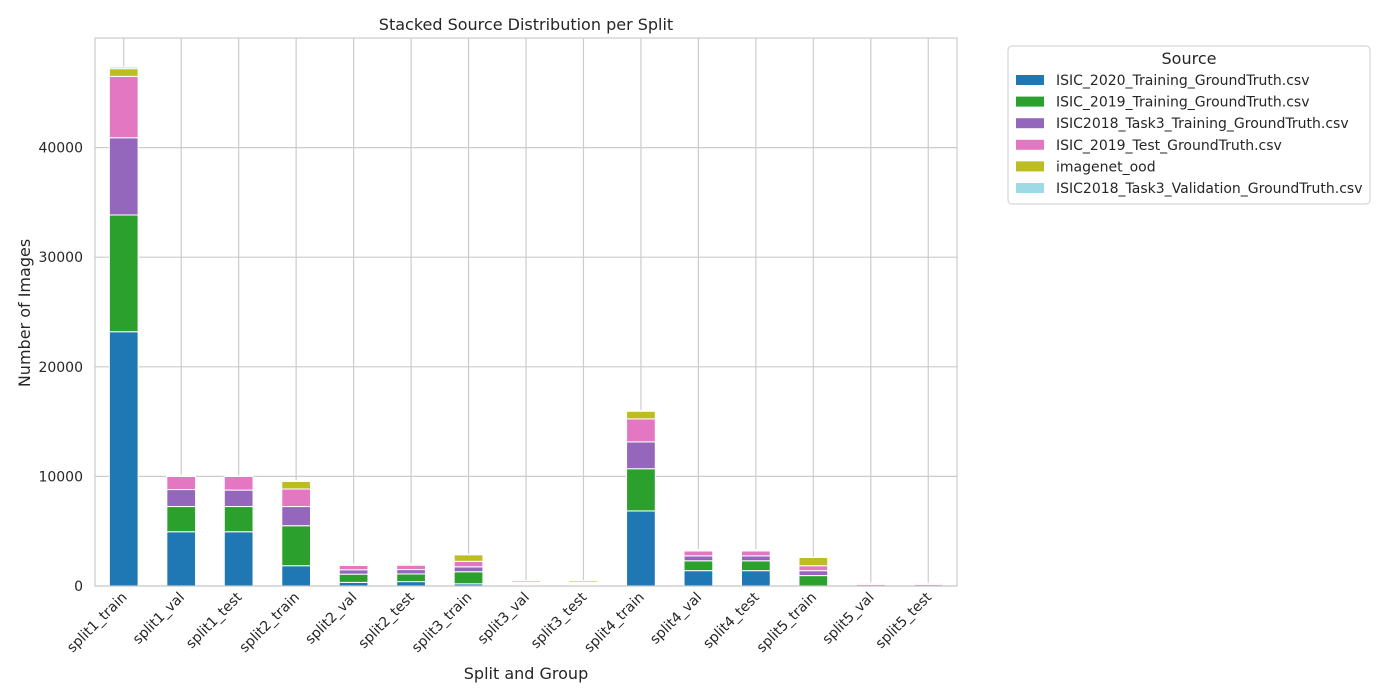  I want to click on x-tick-label: split2_train, so click(270, 623).